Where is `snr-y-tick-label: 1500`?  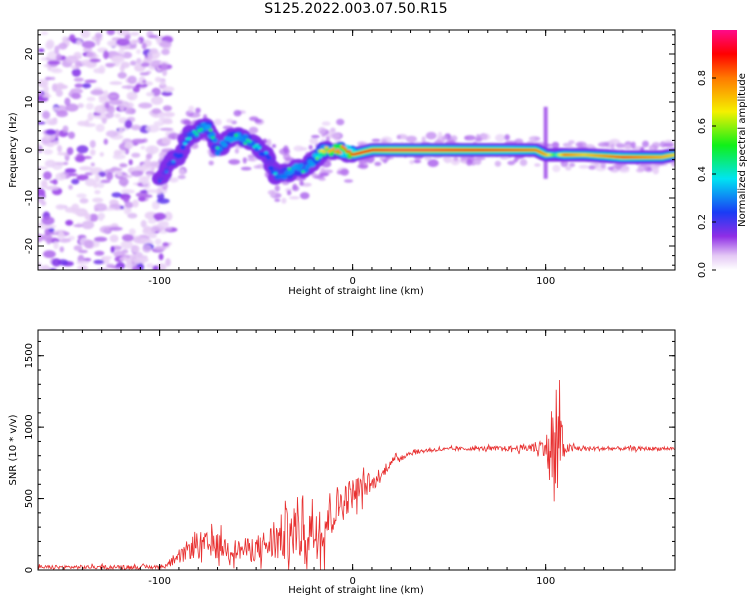
snr-y-tick-label: 1500 is located at coordinates (29, 355).